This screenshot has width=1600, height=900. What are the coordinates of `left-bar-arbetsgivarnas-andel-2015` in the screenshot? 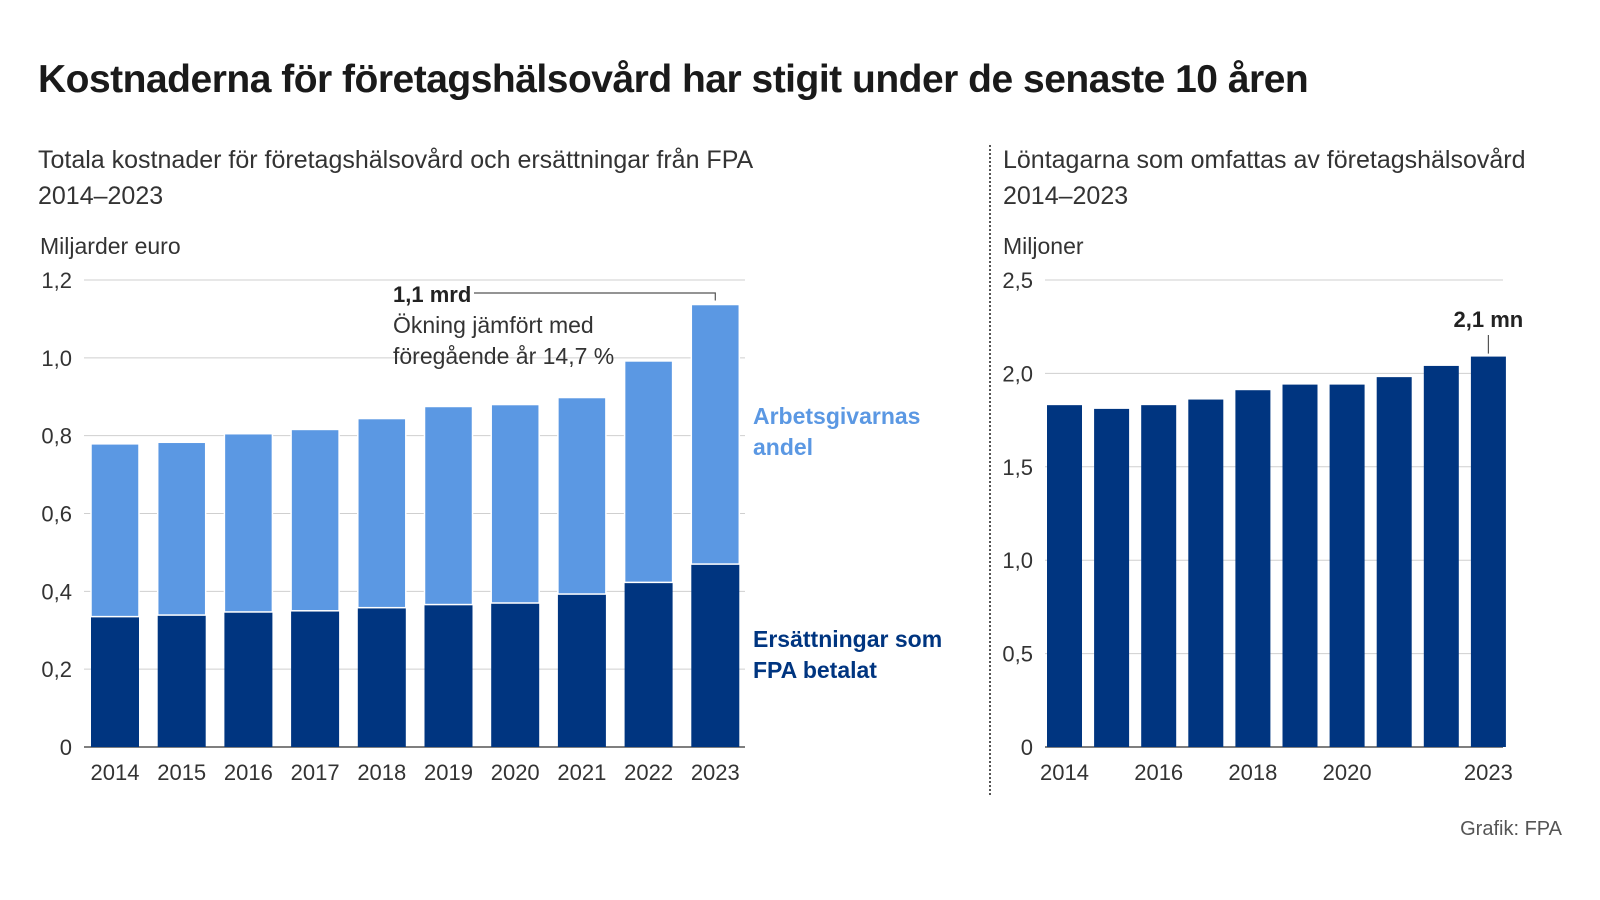 It's located at (181, 528).